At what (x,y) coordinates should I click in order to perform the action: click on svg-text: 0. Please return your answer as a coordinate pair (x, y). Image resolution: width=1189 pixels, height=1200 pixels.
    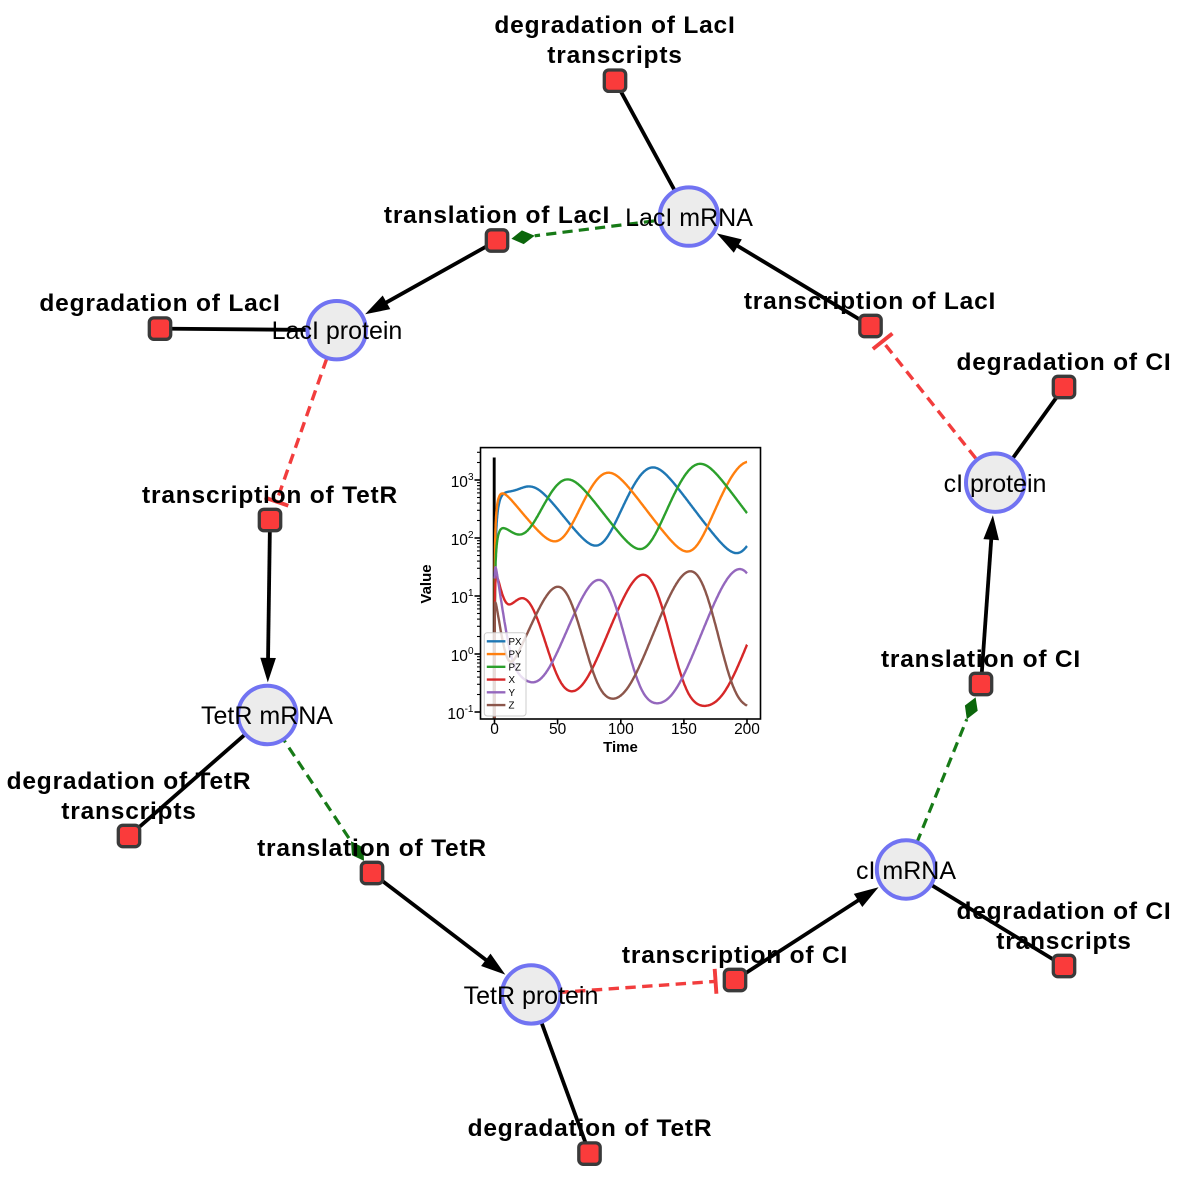
    Looking at the image, I should click on (494, 729).